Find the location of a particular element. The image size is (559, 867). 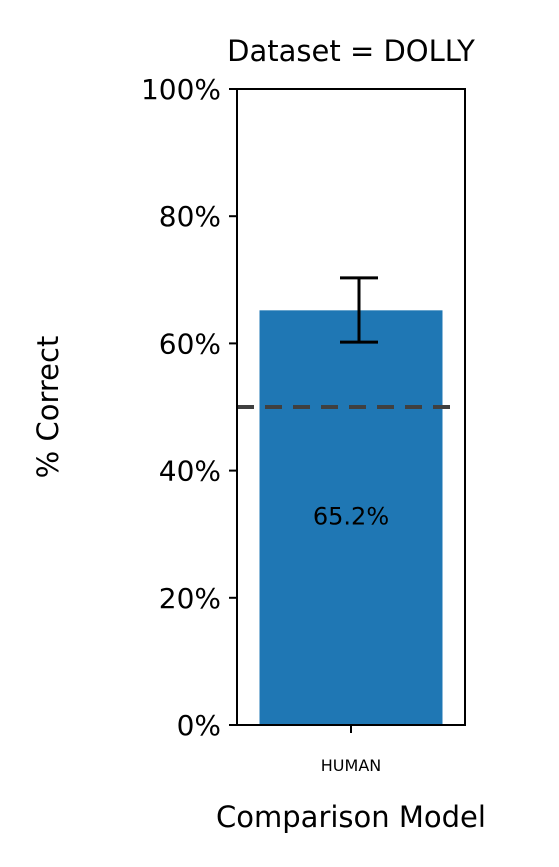

bar-value-label: 65.2% is located at coordinates (351, 517).